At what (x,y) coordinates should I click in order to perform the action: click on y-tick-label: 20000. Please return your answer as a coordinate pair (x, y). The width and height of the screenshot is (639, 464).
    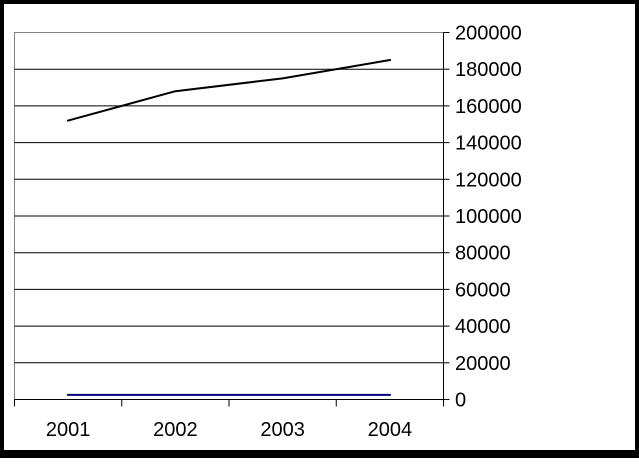
    Looking at the image, I should click on (483, 364).